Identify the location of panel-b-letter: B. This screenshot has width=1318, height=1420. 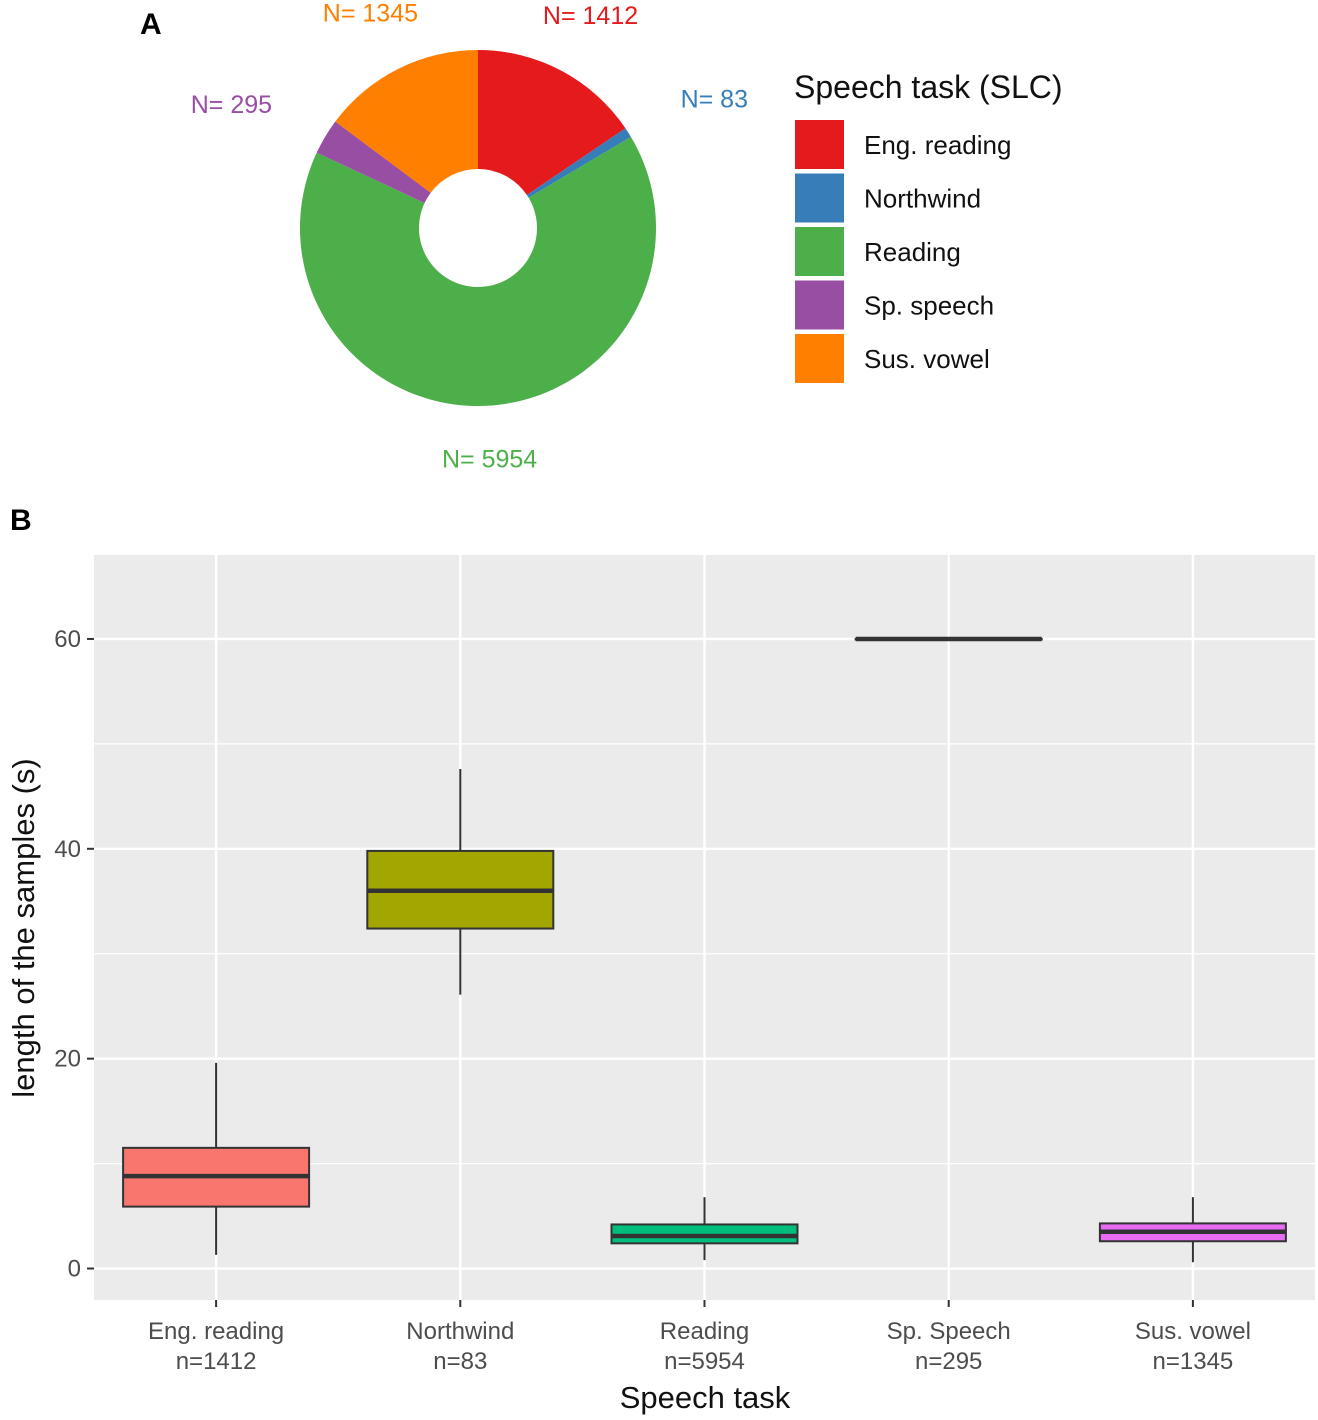
(21, 520).